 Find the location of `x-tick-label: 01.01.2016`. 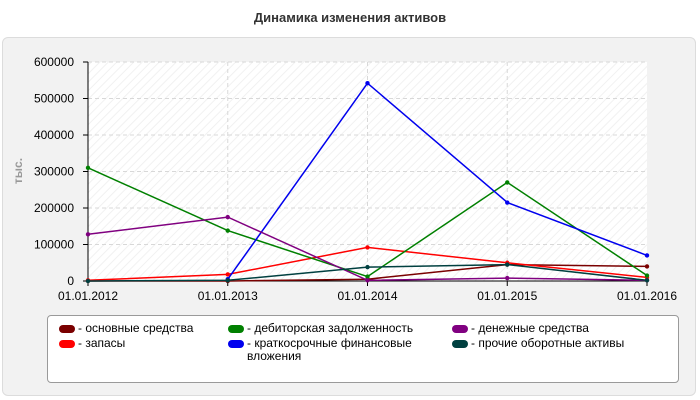

x-tick-label: 01.01.2016 is located at coordinates (647, 296).